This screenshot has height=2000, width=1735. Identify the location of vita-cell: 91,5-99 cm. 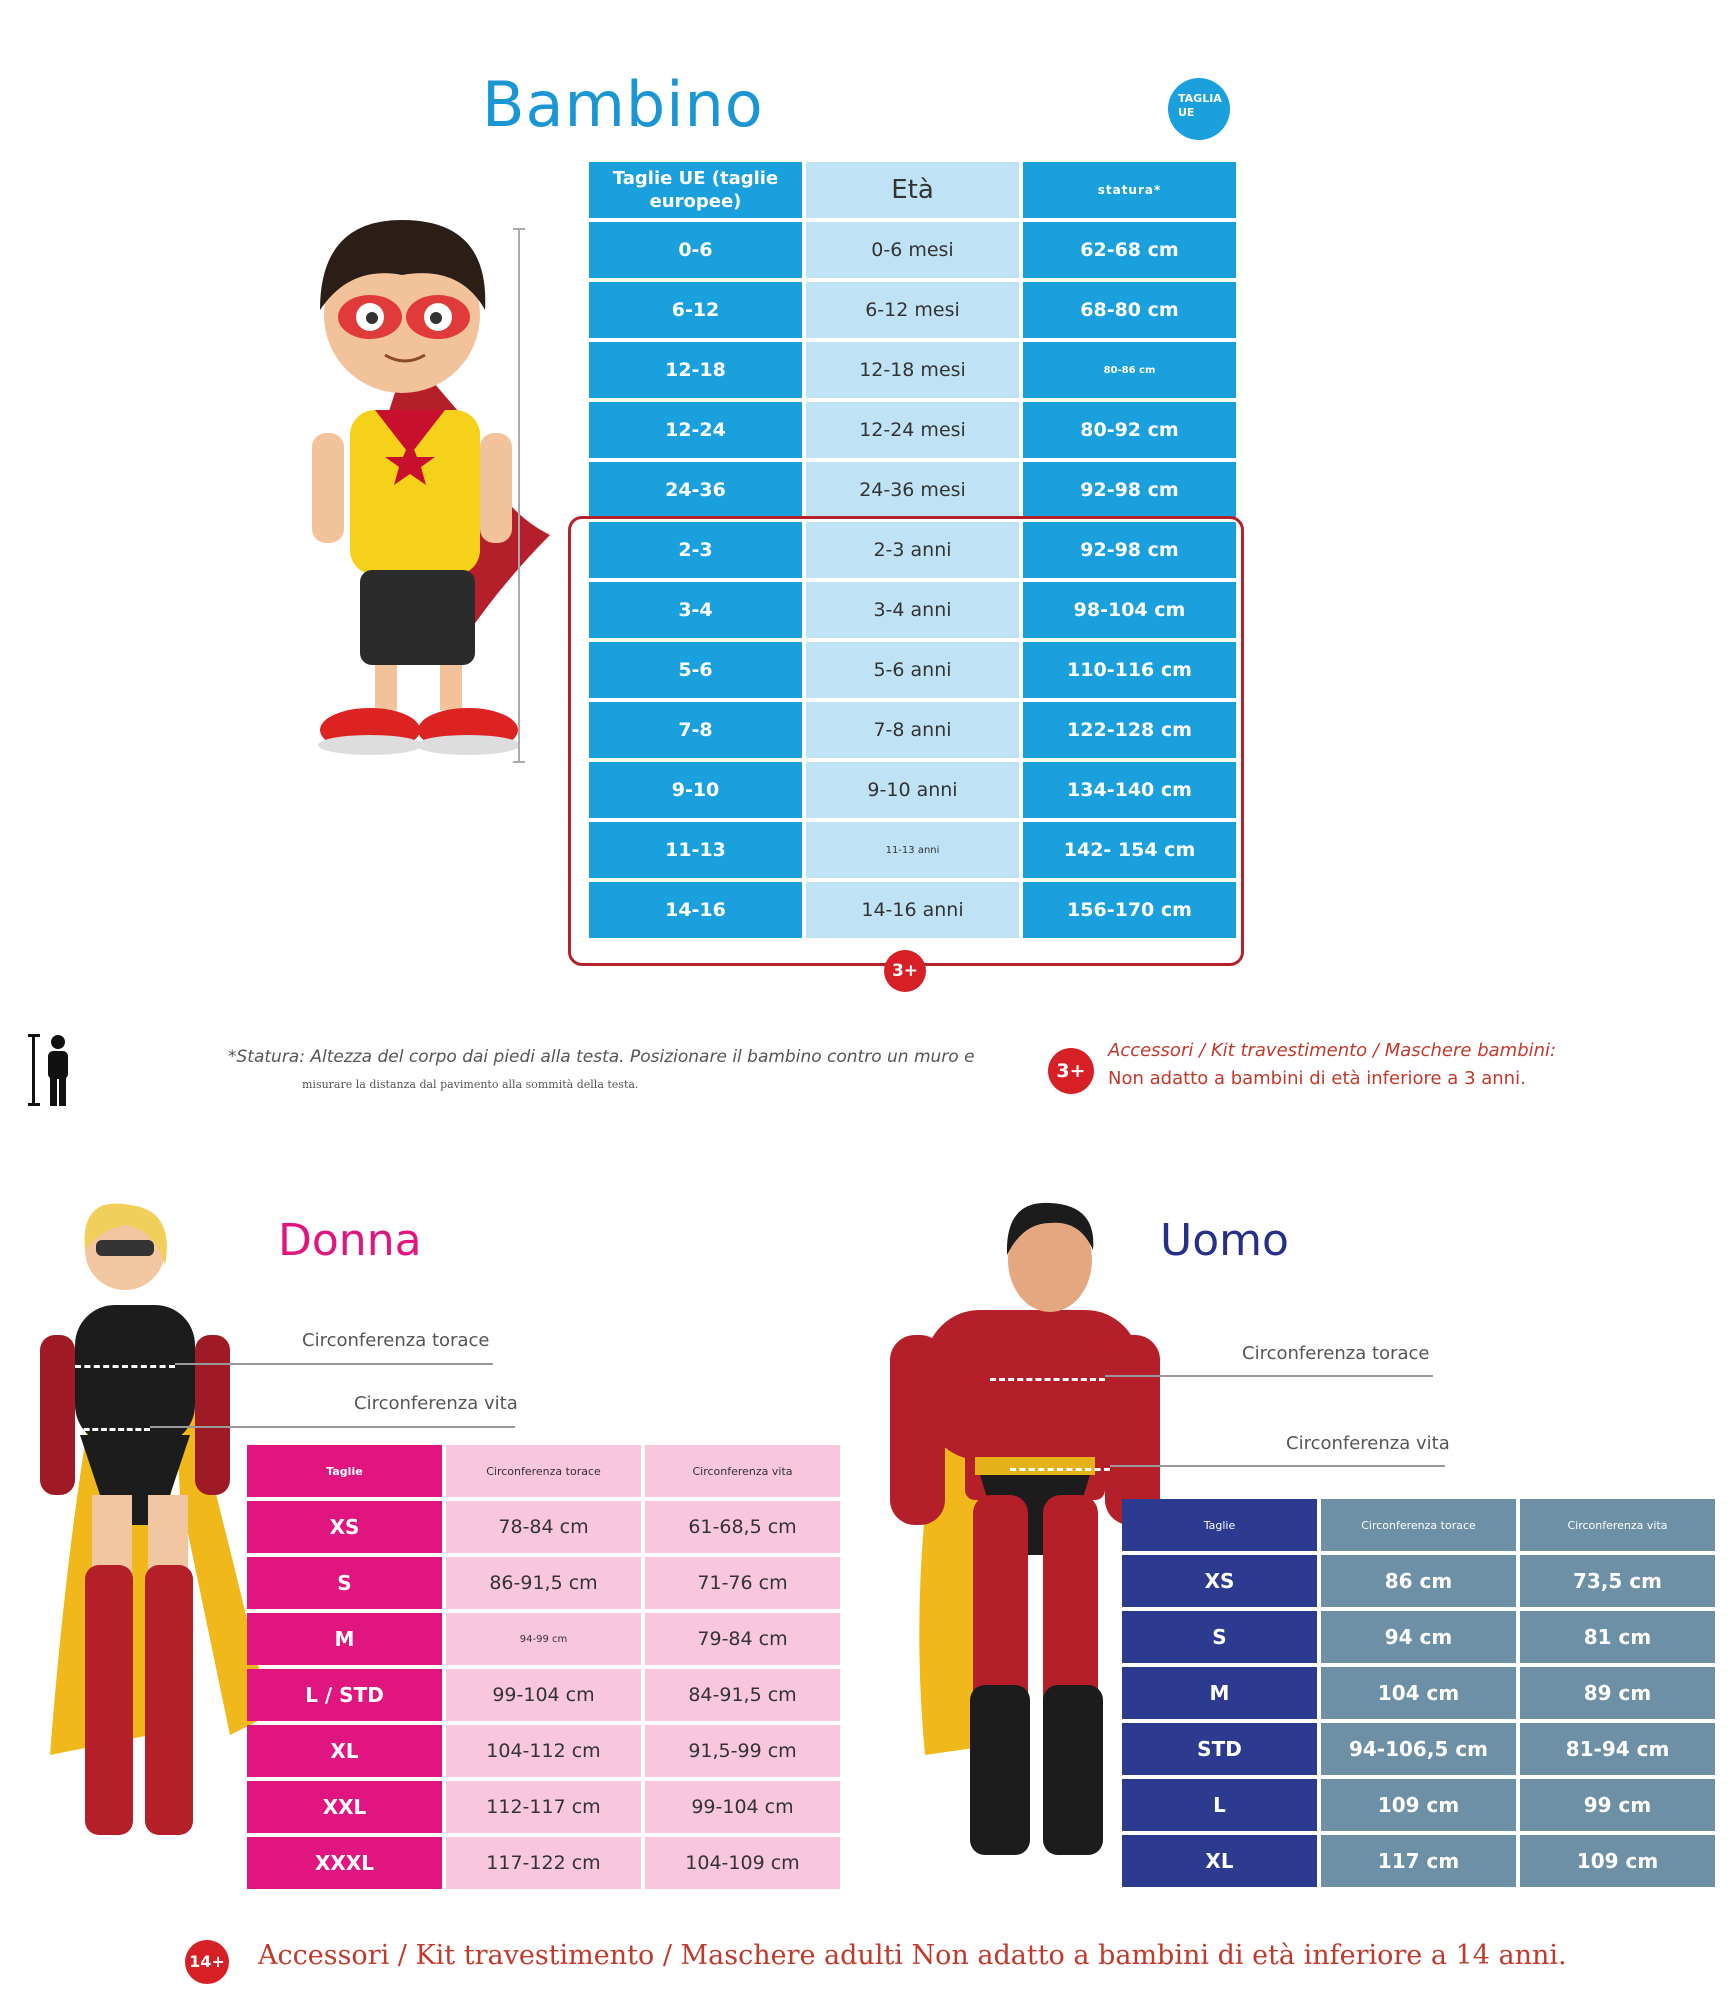
(742, 1751).